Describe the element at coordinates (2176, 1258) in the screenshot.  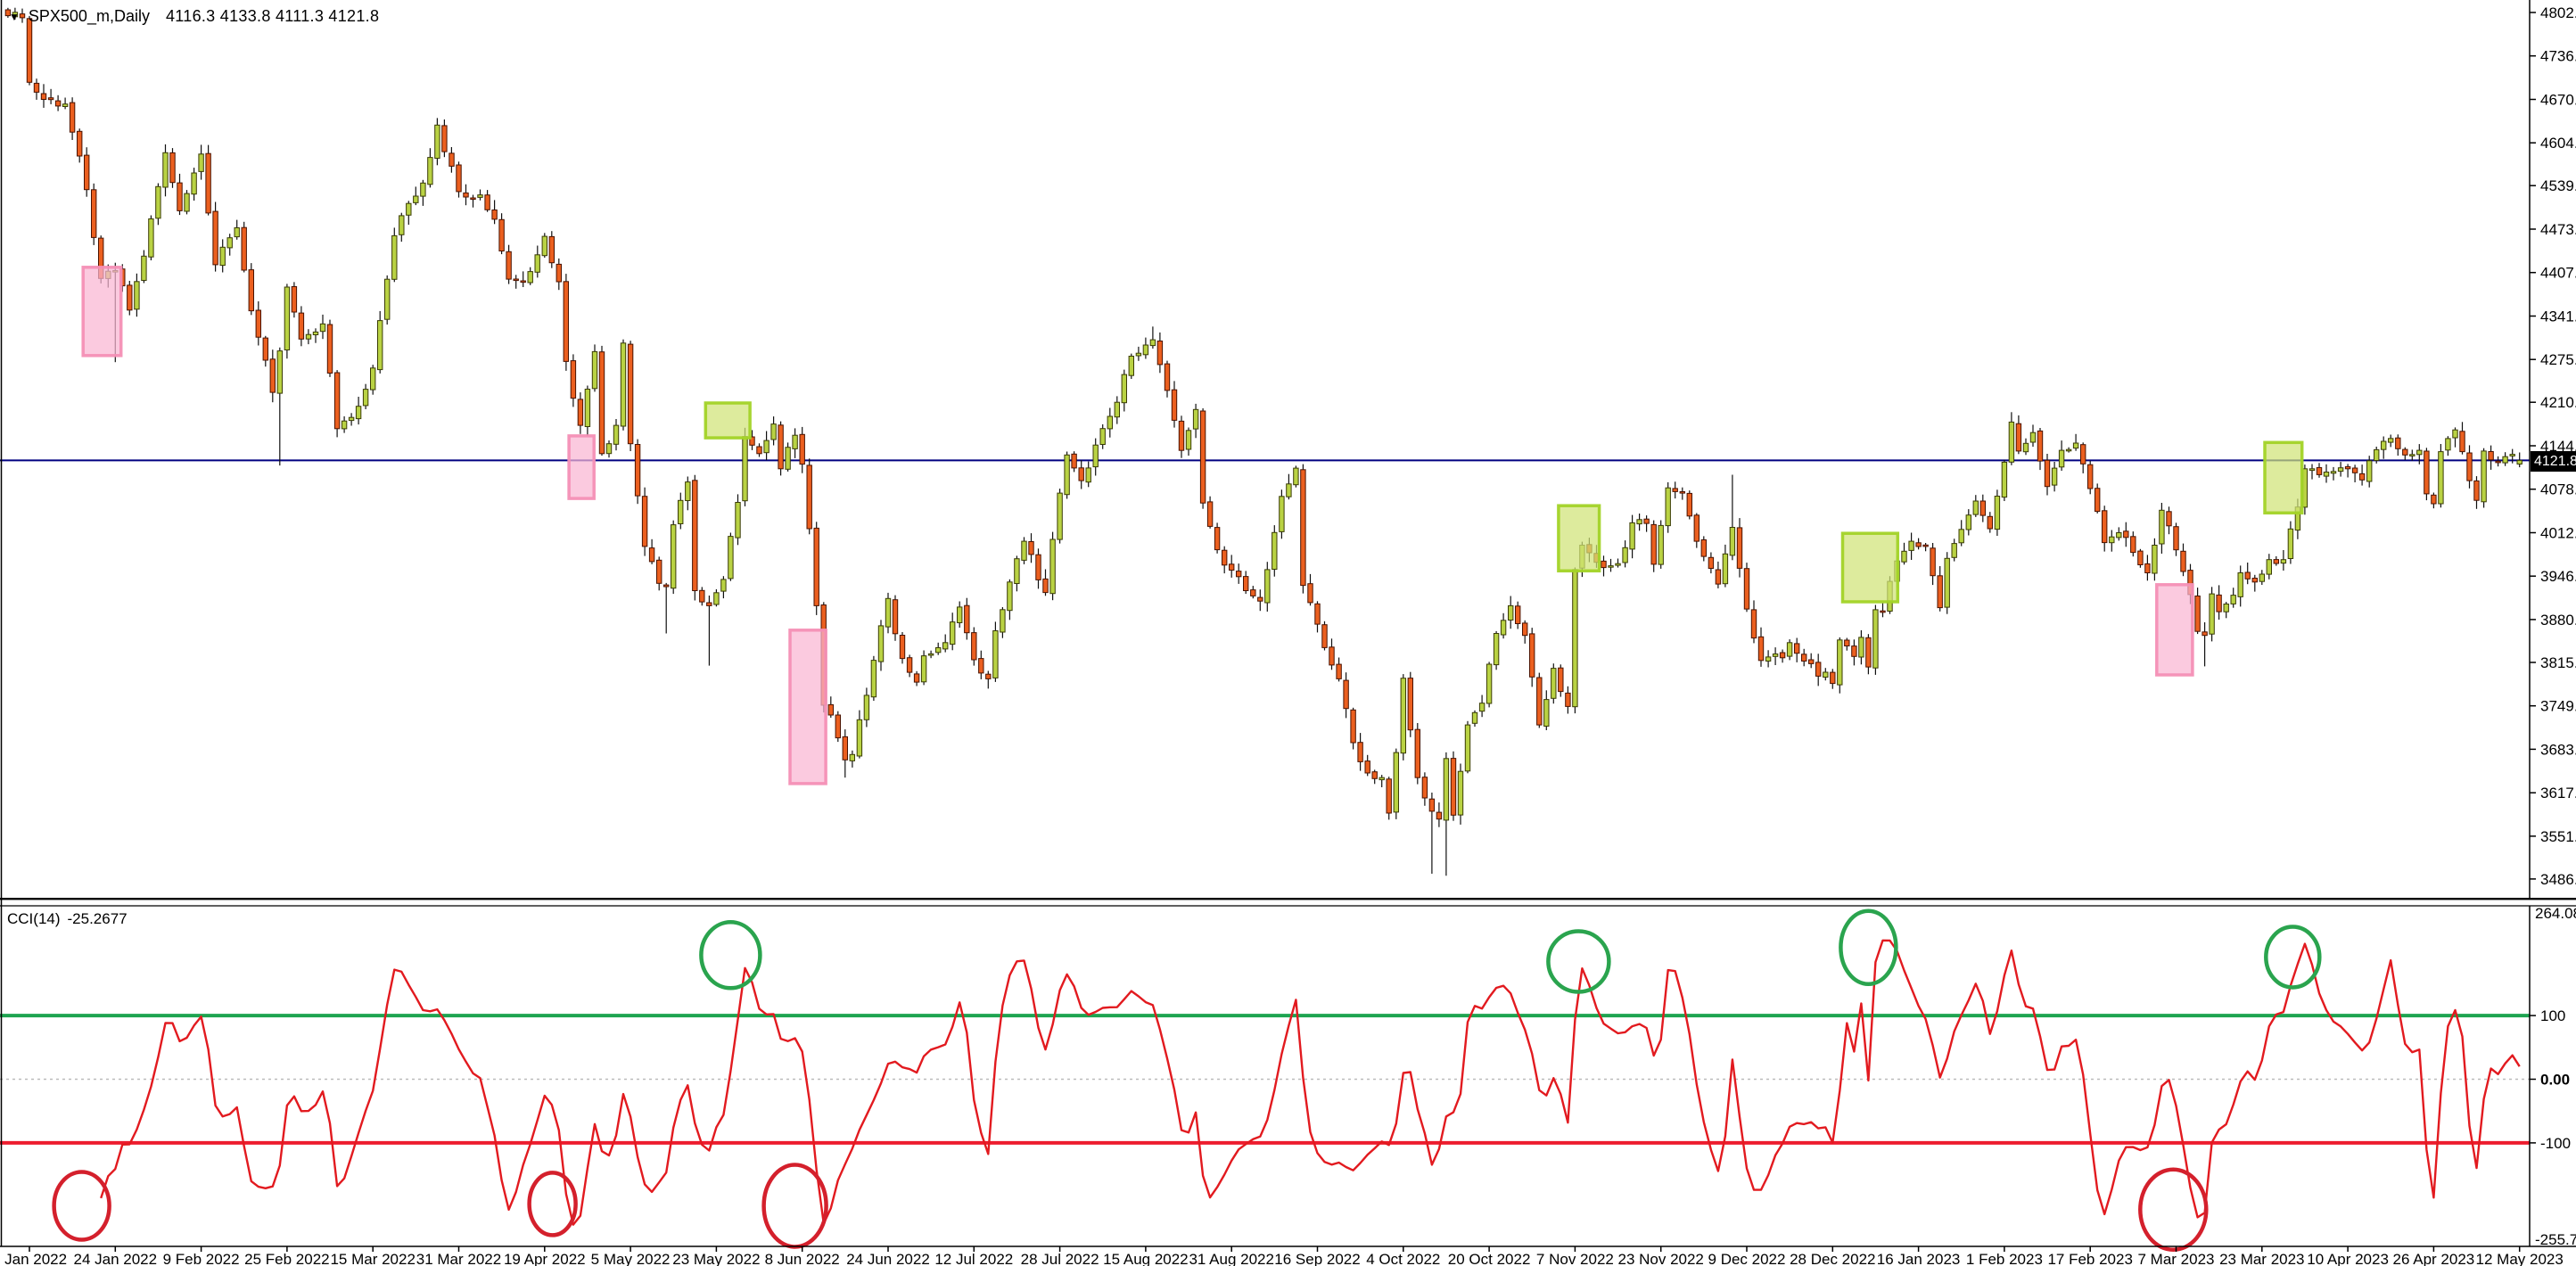
I see `date-tick-label: 7 Mar 2023` at that location.